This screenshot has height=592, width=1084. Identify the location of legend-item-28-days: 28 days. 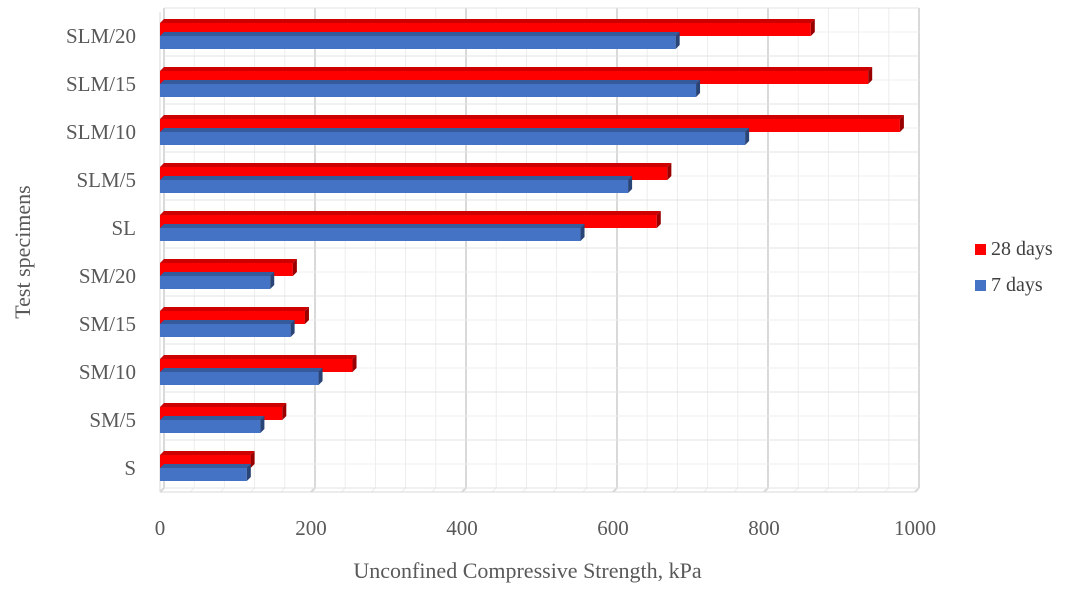
(1014, 249).